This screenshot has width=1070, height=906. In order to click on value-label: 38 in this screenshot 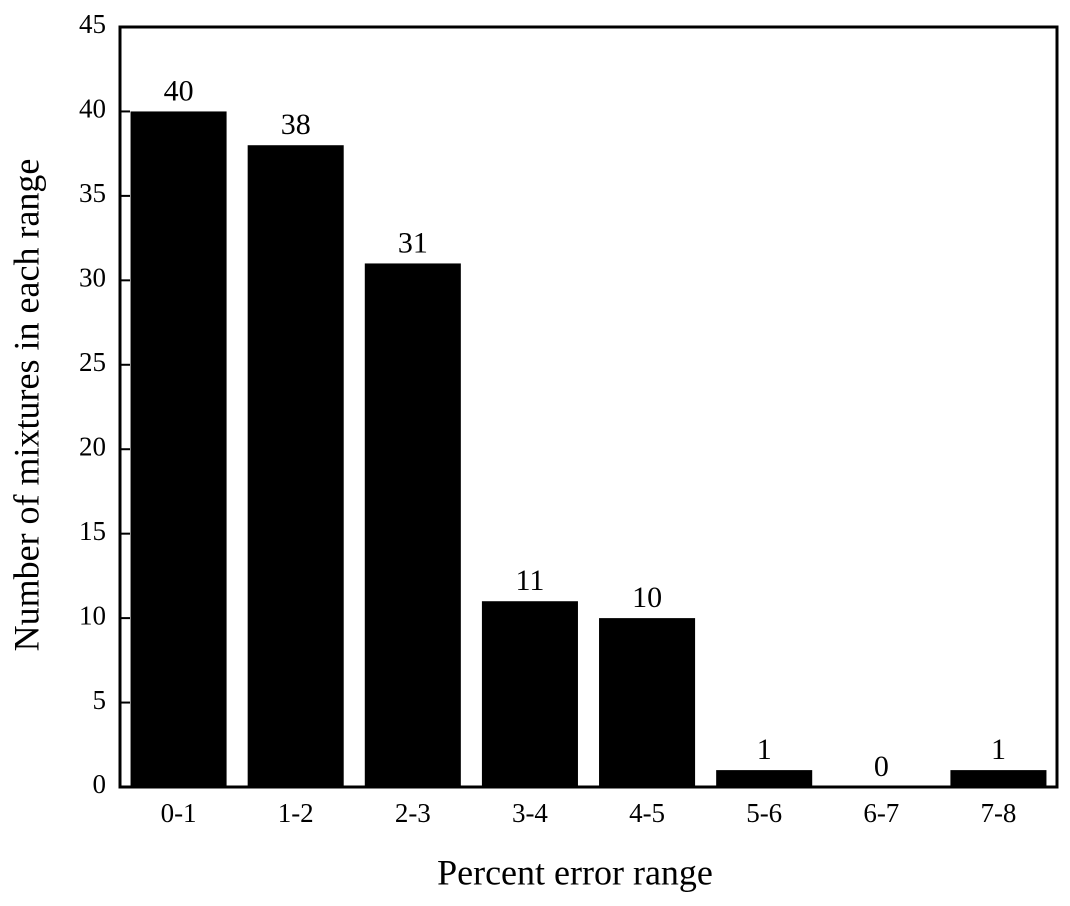, I will do `click(296, 124)`.